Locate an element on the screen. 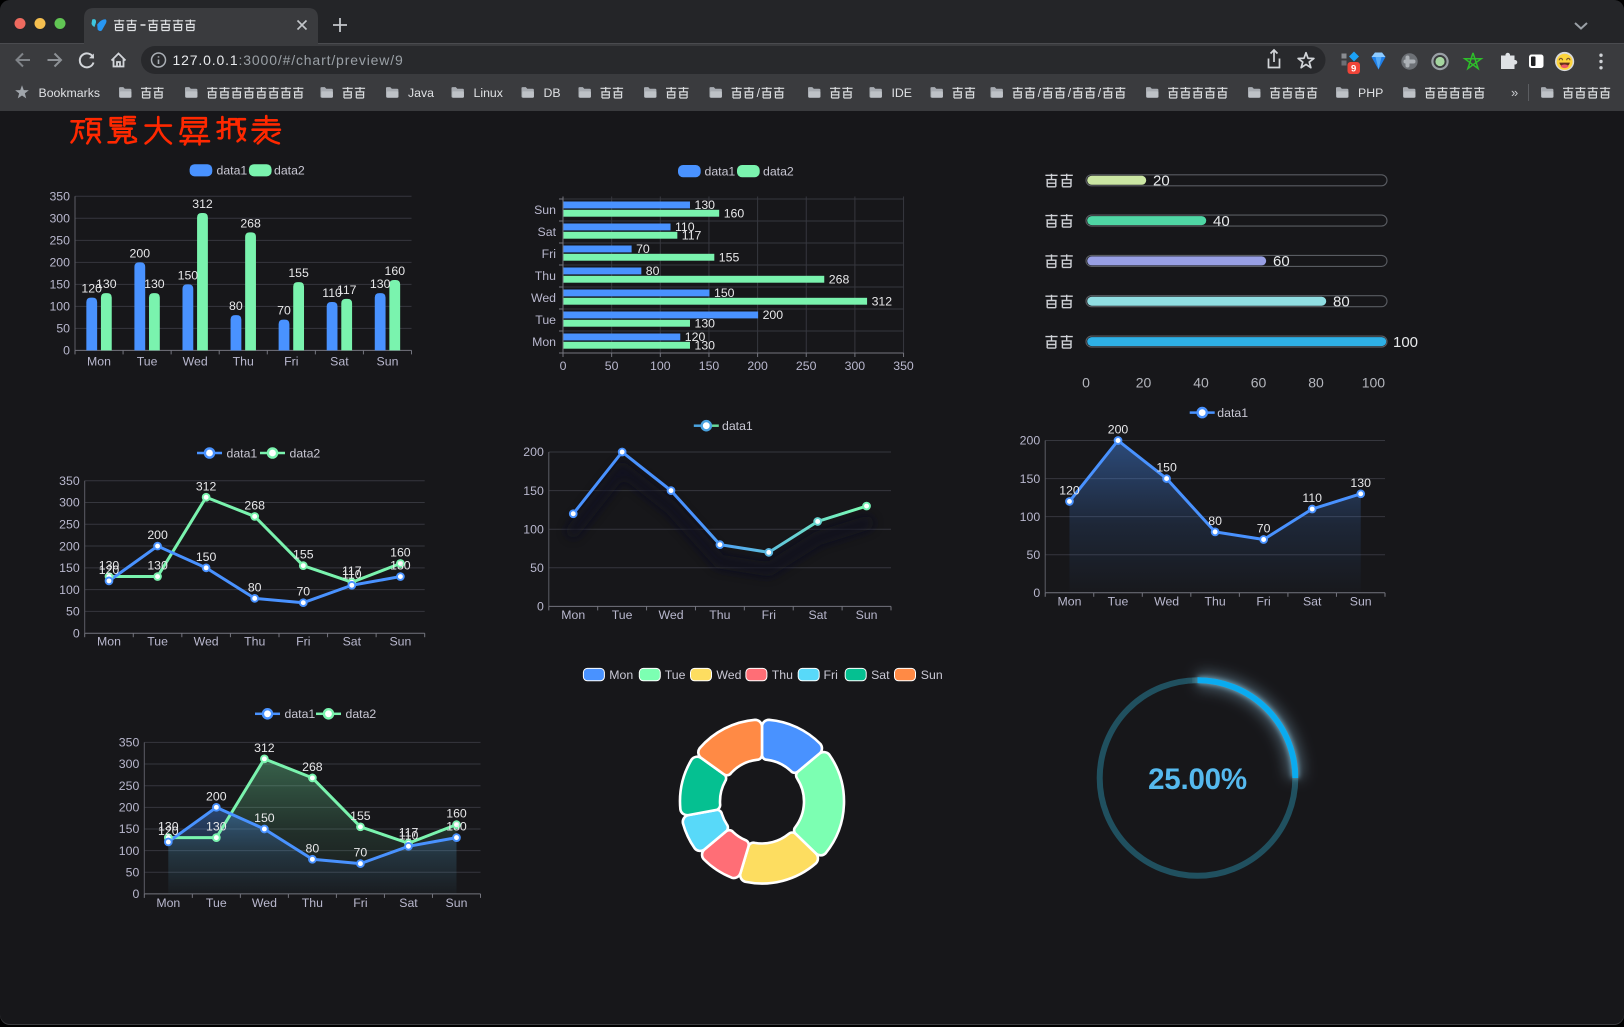 The height and width of the screenshot is (1027, 1624). svg-text: Java is located at coordinates (421, 93).